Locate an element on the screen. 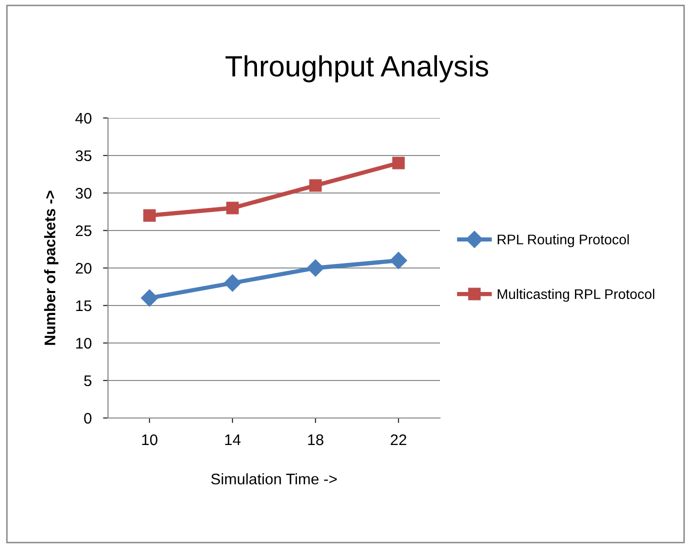  y-tick-label: 10 is located at coordinates (84, 343).